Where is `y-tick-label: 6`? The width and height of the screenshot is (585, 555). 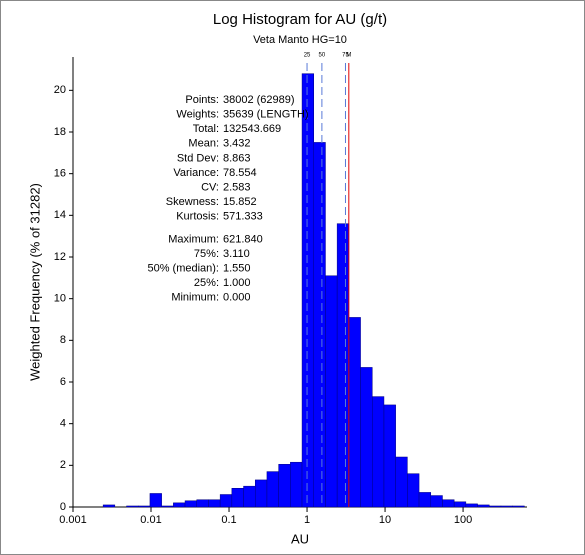 y-tick-label: 6 is located at coordinates (63, 382).